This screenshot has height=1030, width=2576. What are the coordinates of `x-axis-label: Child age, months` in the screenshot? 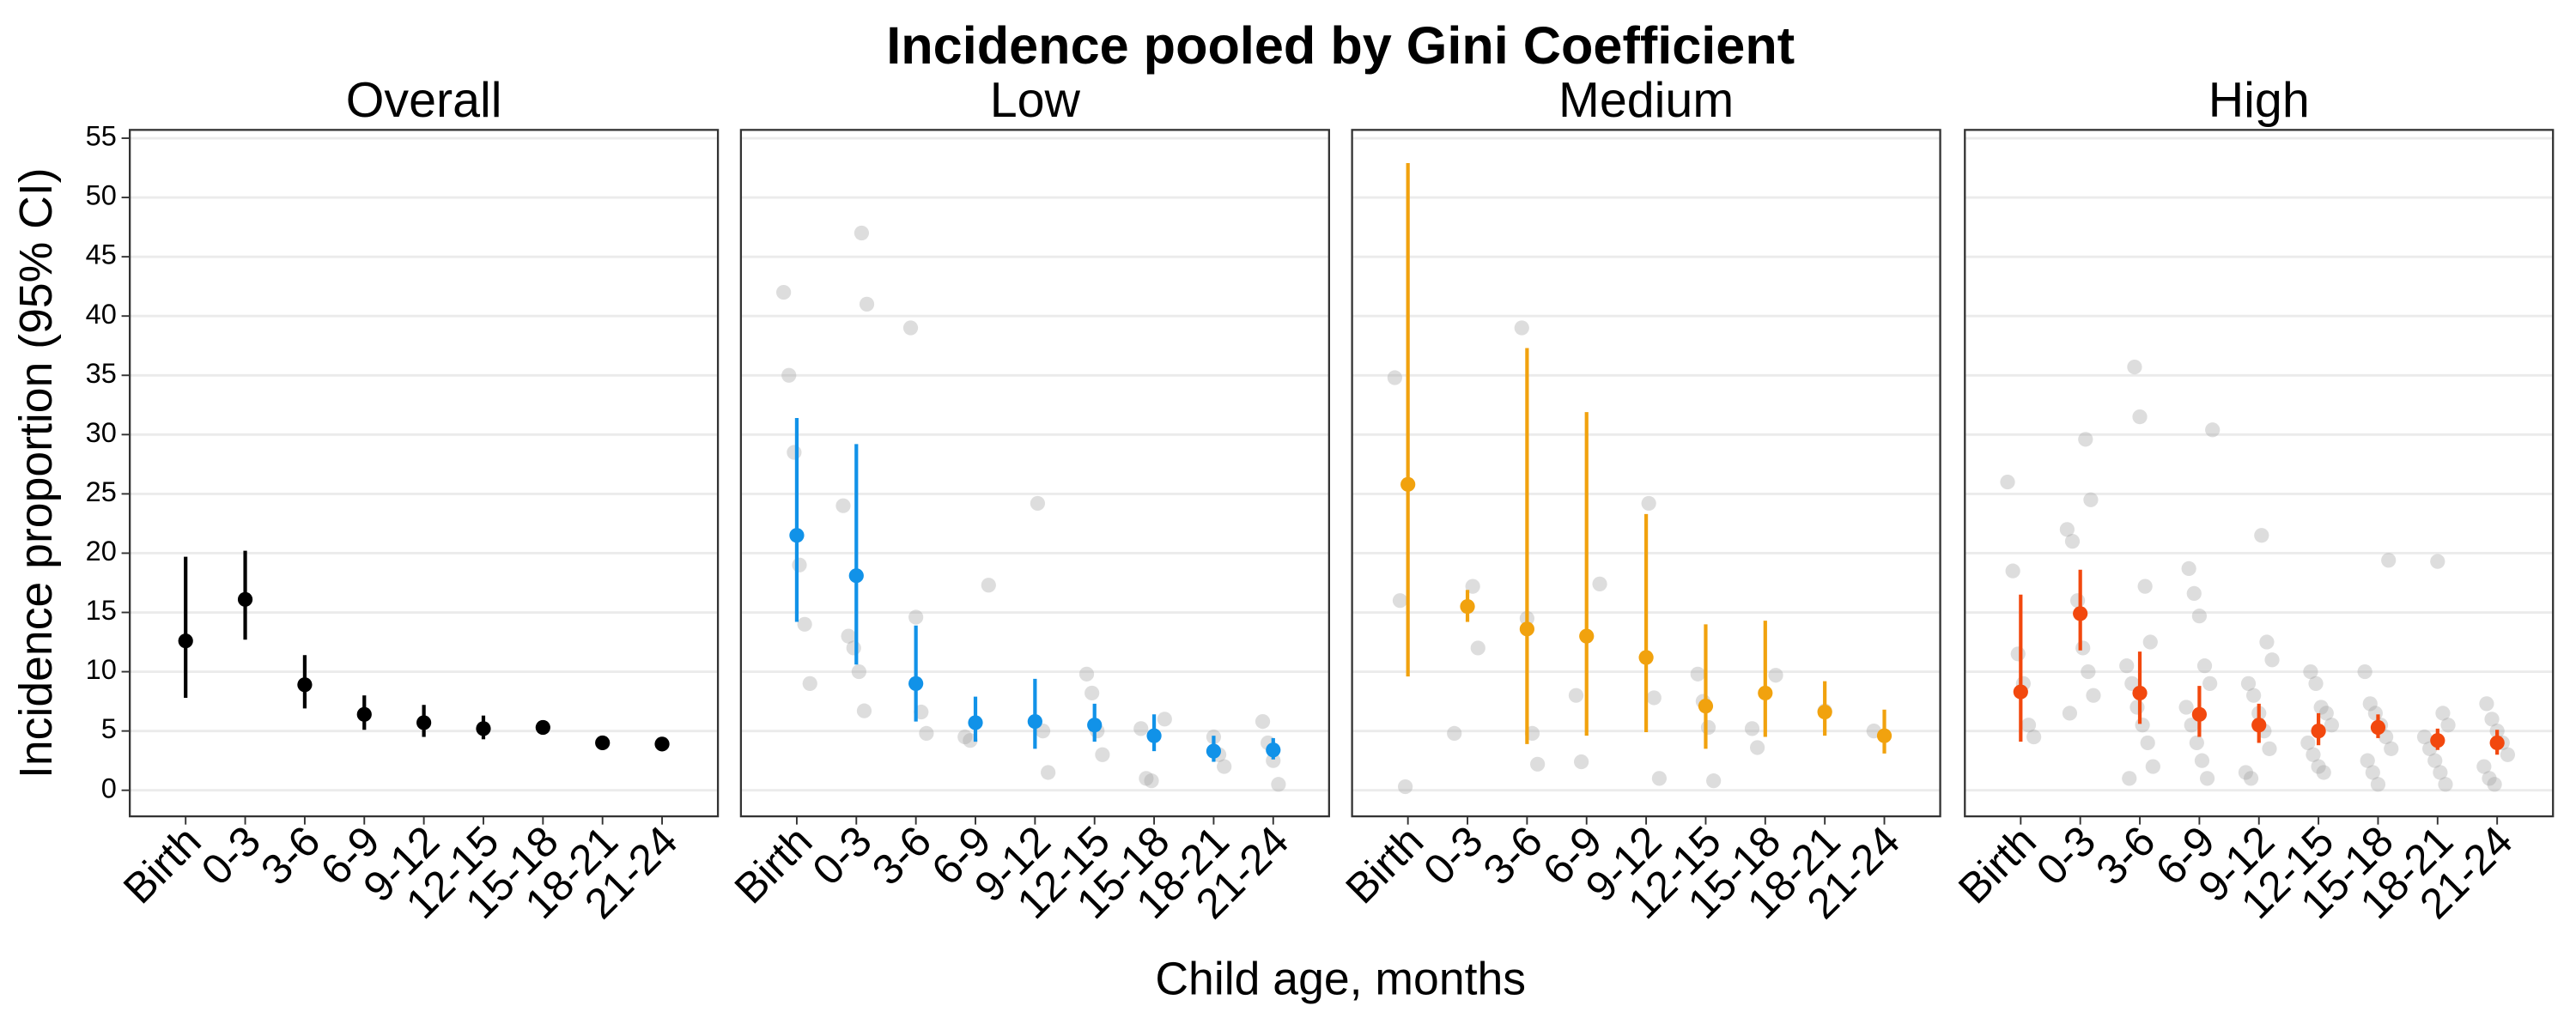 It's located at (1341, 979).